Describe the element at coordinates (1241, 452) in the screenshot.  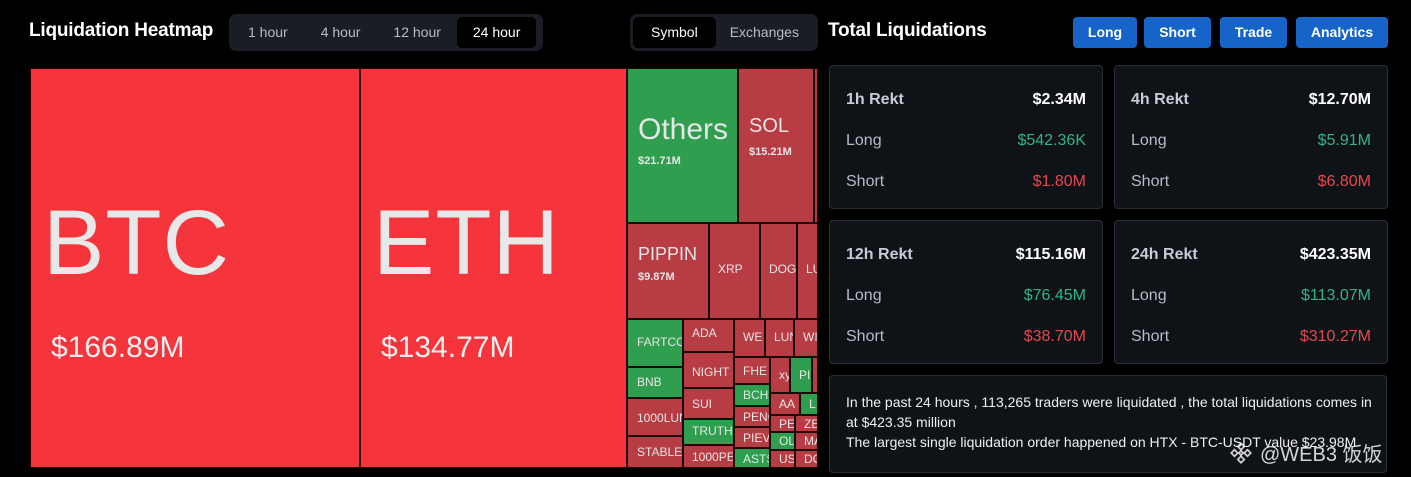
I see `binance-logo-icon` at that location.